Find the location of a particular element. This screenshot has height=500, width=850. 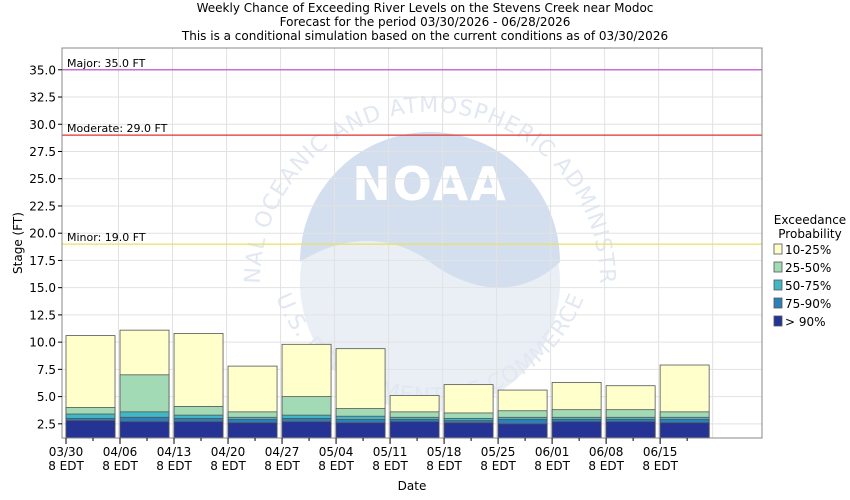

y-tick-label: 20.0 is located at coordinates (42, 234).